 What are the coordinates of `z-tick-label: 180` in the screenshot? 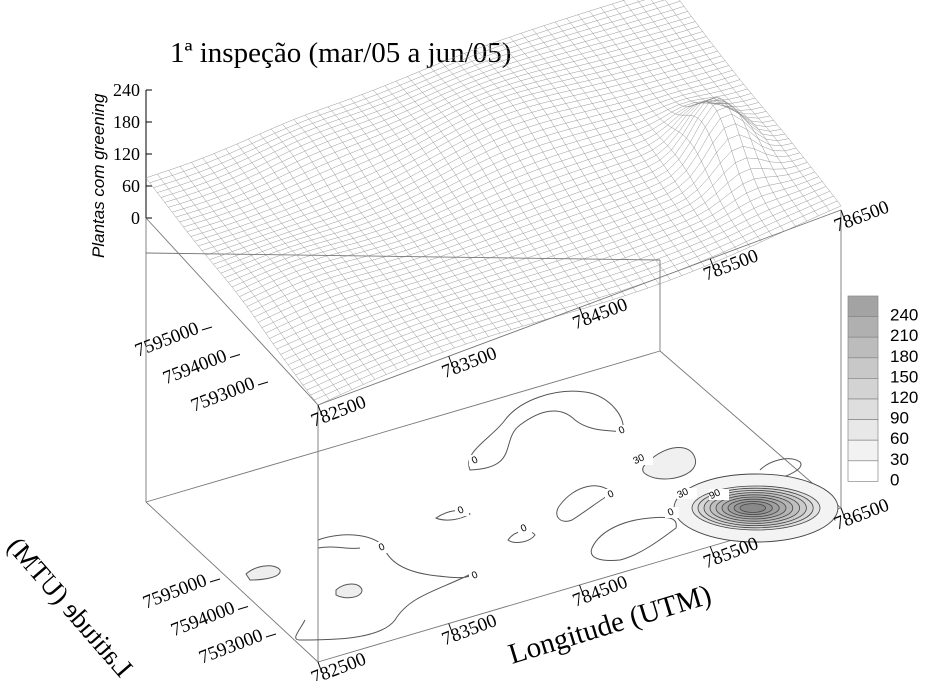 It's located at (126, 122).